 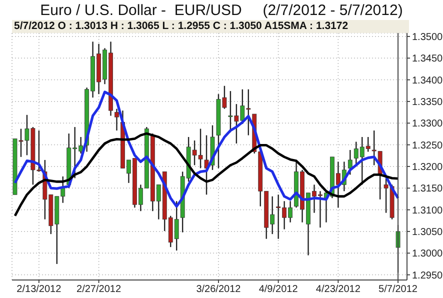 I want to click on y-tick-label: 1.3500, so click(x=427, y=38).